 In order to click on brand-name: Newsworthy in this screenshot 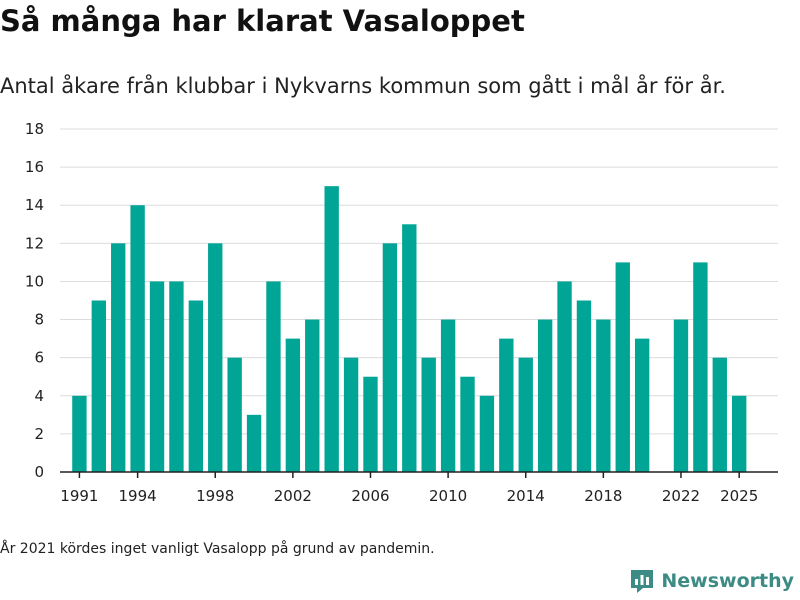, I will do `click(727, 581)`.